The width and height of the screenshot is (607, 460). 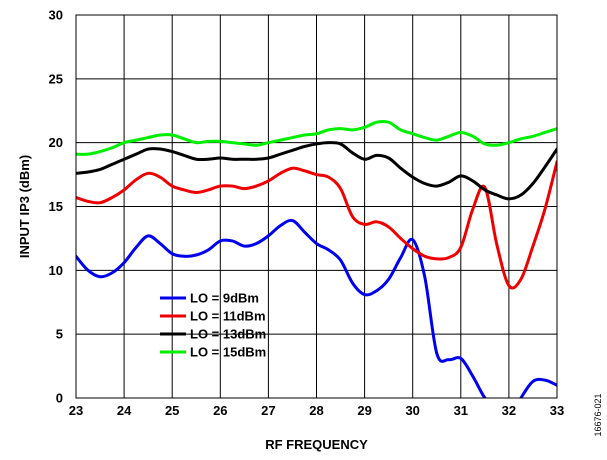 What do you see at coordinates (224, 298) in the screenshot?
I see `legend-label-1: LO = 9dBm` at bounding box center [224, 298].